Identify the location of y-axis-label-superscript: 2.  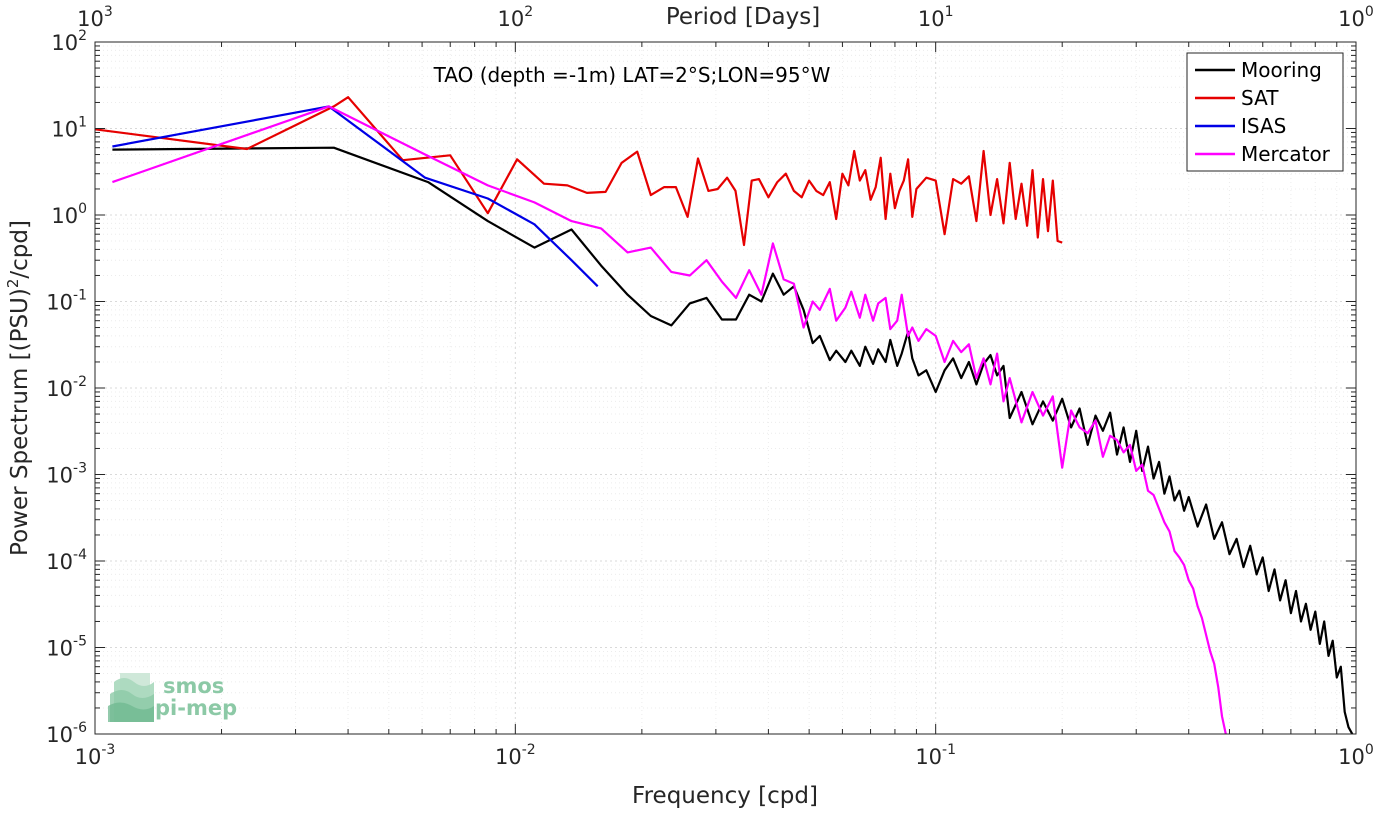
(13, 284).